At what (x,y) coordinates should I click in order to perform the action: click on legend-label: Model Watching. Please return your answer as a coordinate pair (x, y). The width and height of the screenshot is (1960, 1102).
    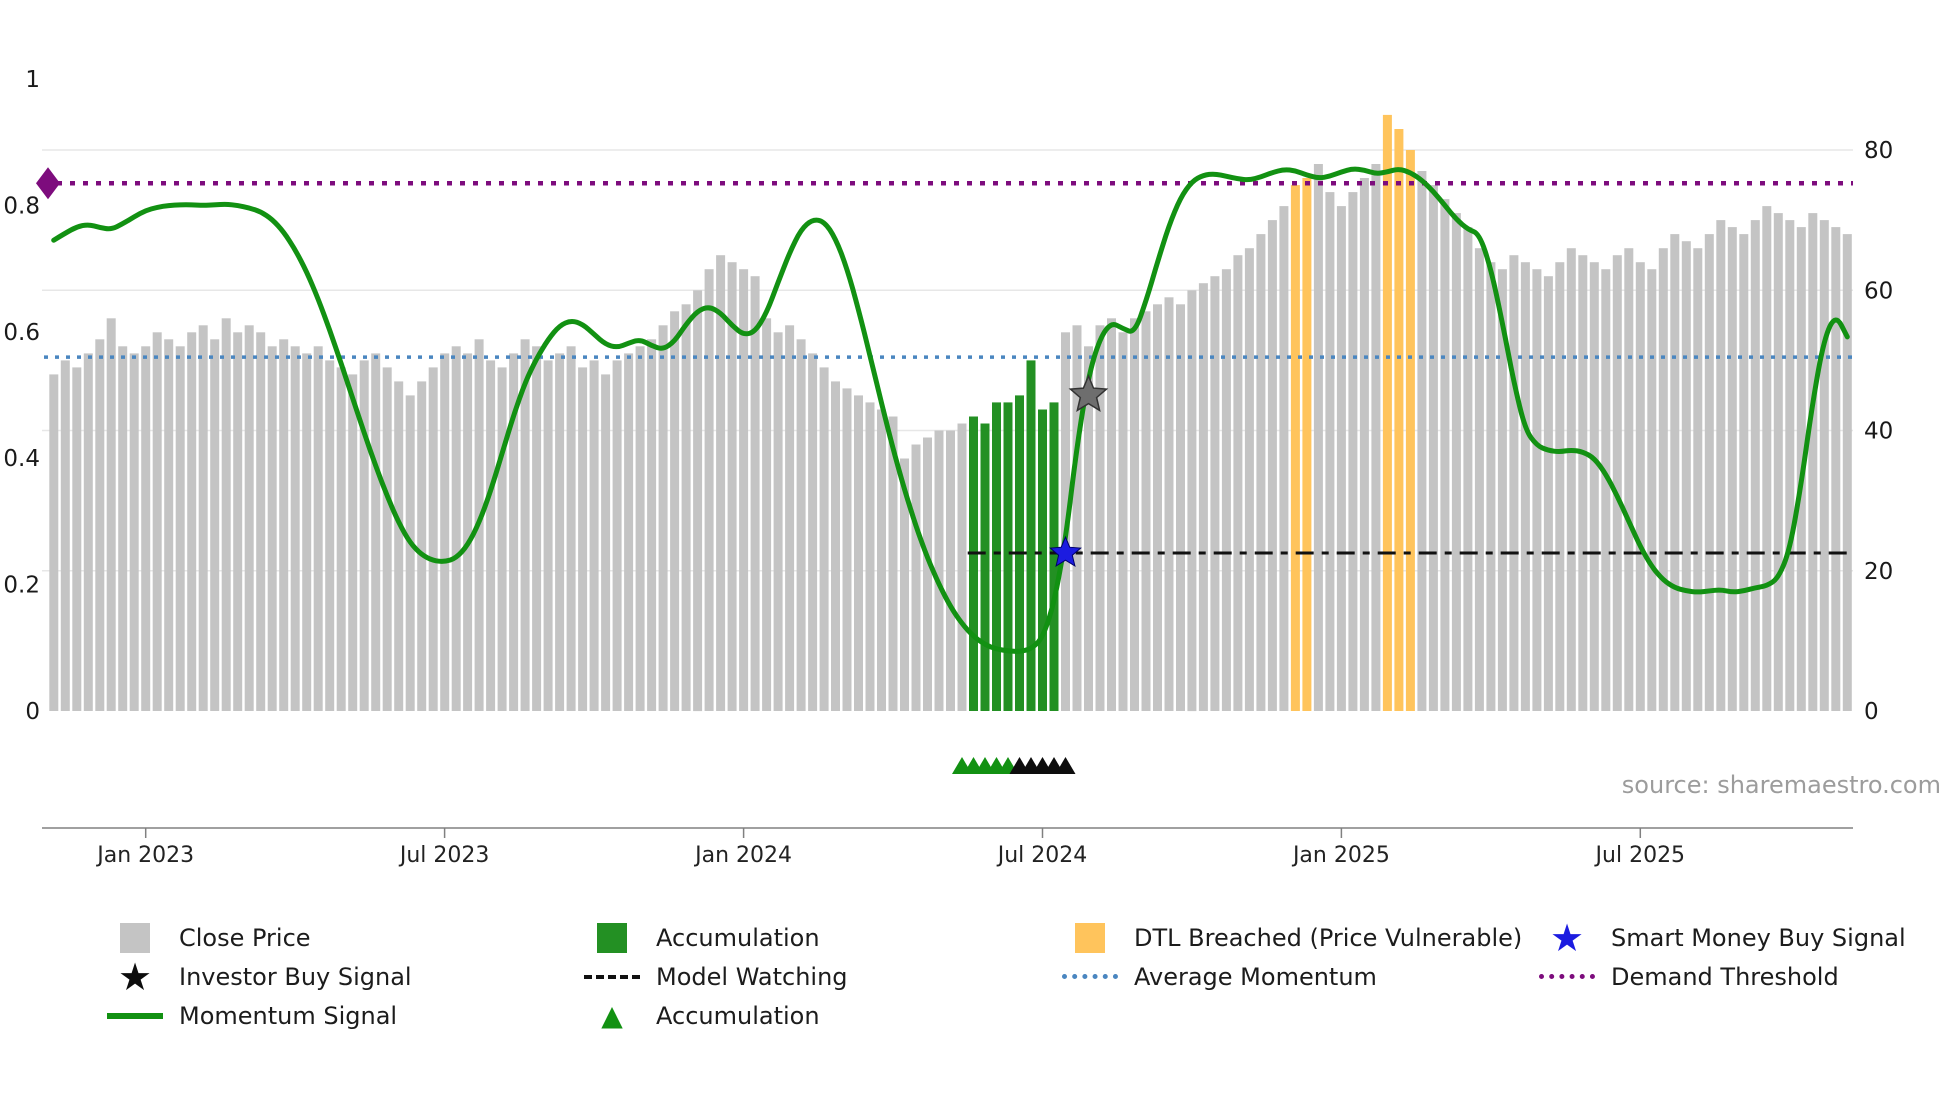
    Looking at the image, I should click on (752, 976).